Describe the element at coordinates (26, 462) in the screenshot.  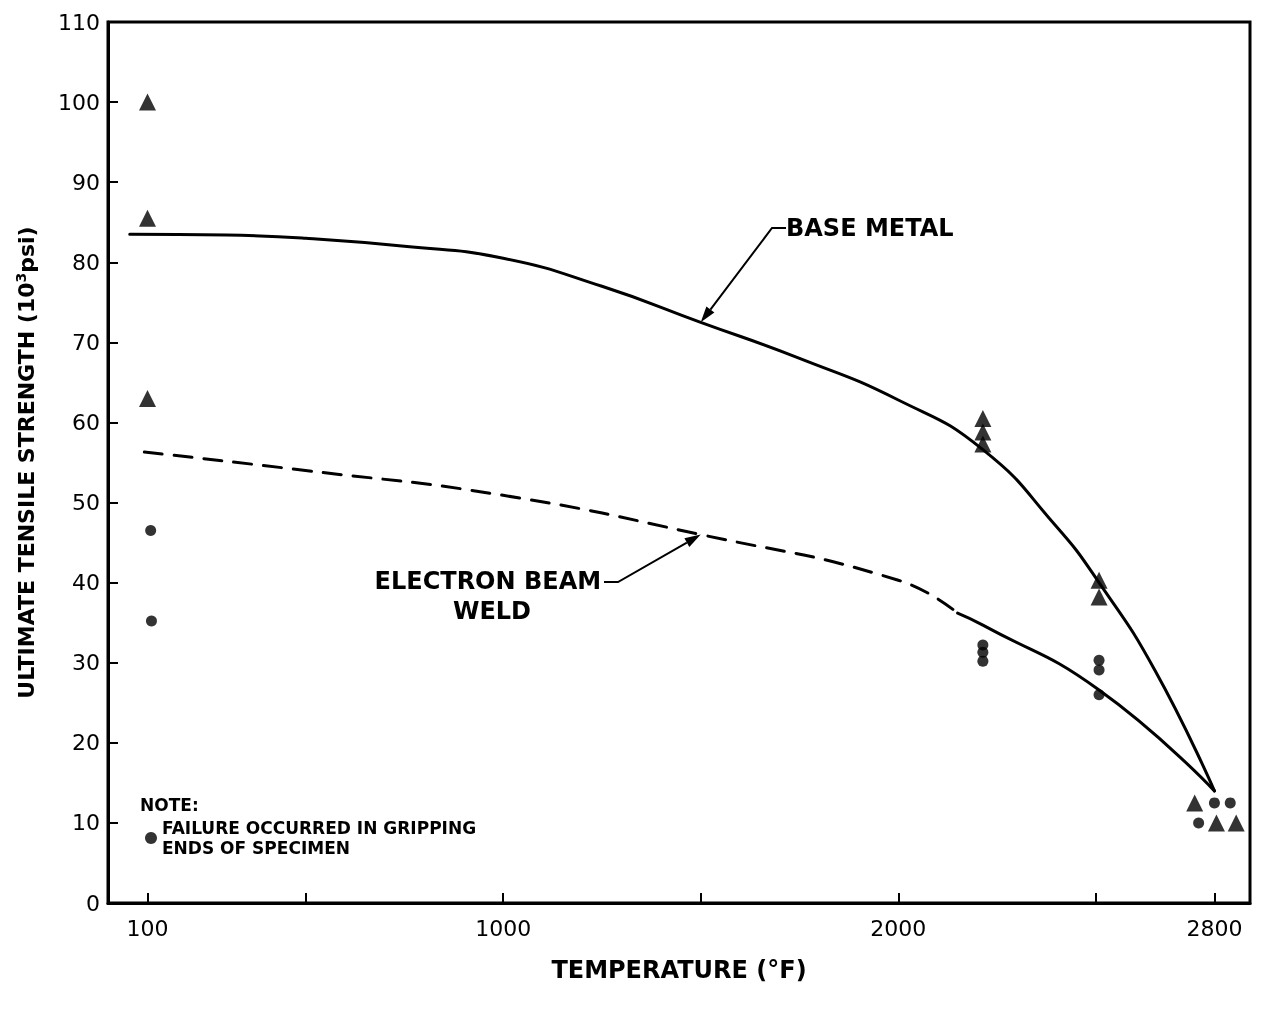
I see `y-axis-title: ULTIMATE TENSILE STRENGTH (103psi)` at that location.